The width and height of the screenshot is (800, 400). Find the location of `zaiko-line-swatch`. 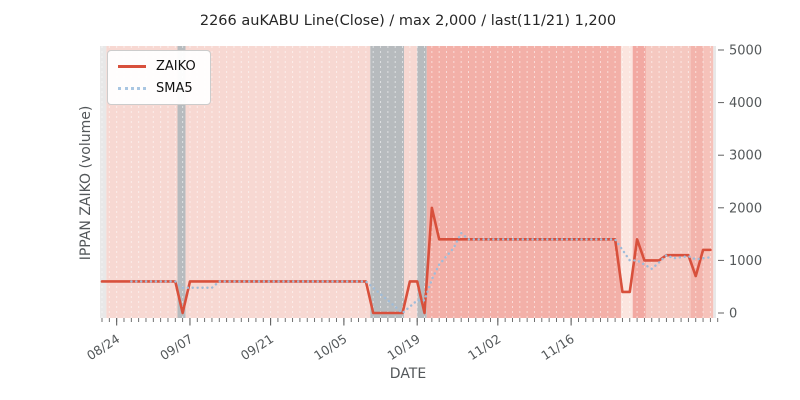

zaiko-line-swatch is located at coordinates (132, 66).